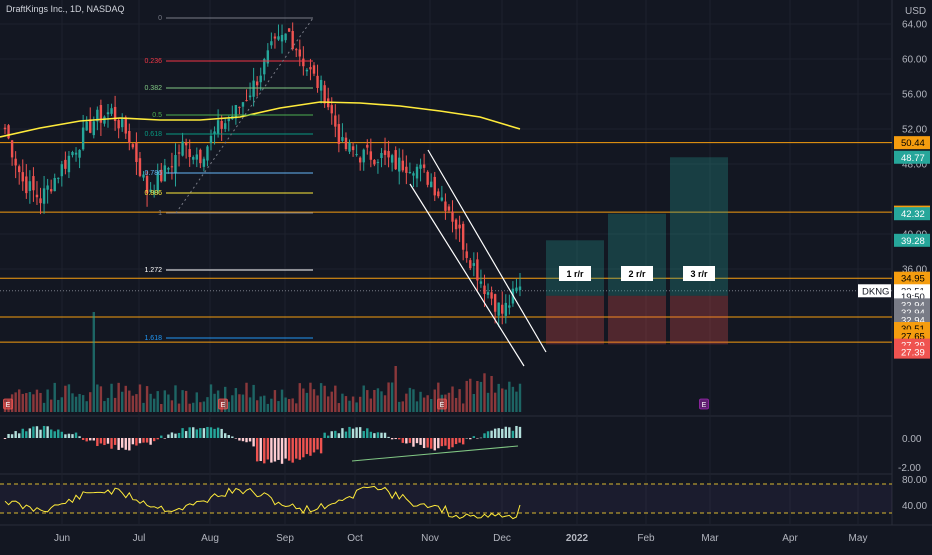  I want to click on channel-upper, so click(487, 251).